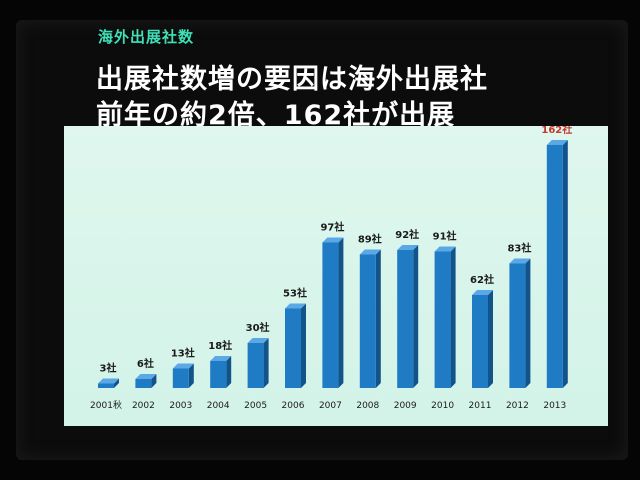 This screenshot has height=480, width=640. I want to click on headline-emphasis-double: 約2倍, so click(218, 115).